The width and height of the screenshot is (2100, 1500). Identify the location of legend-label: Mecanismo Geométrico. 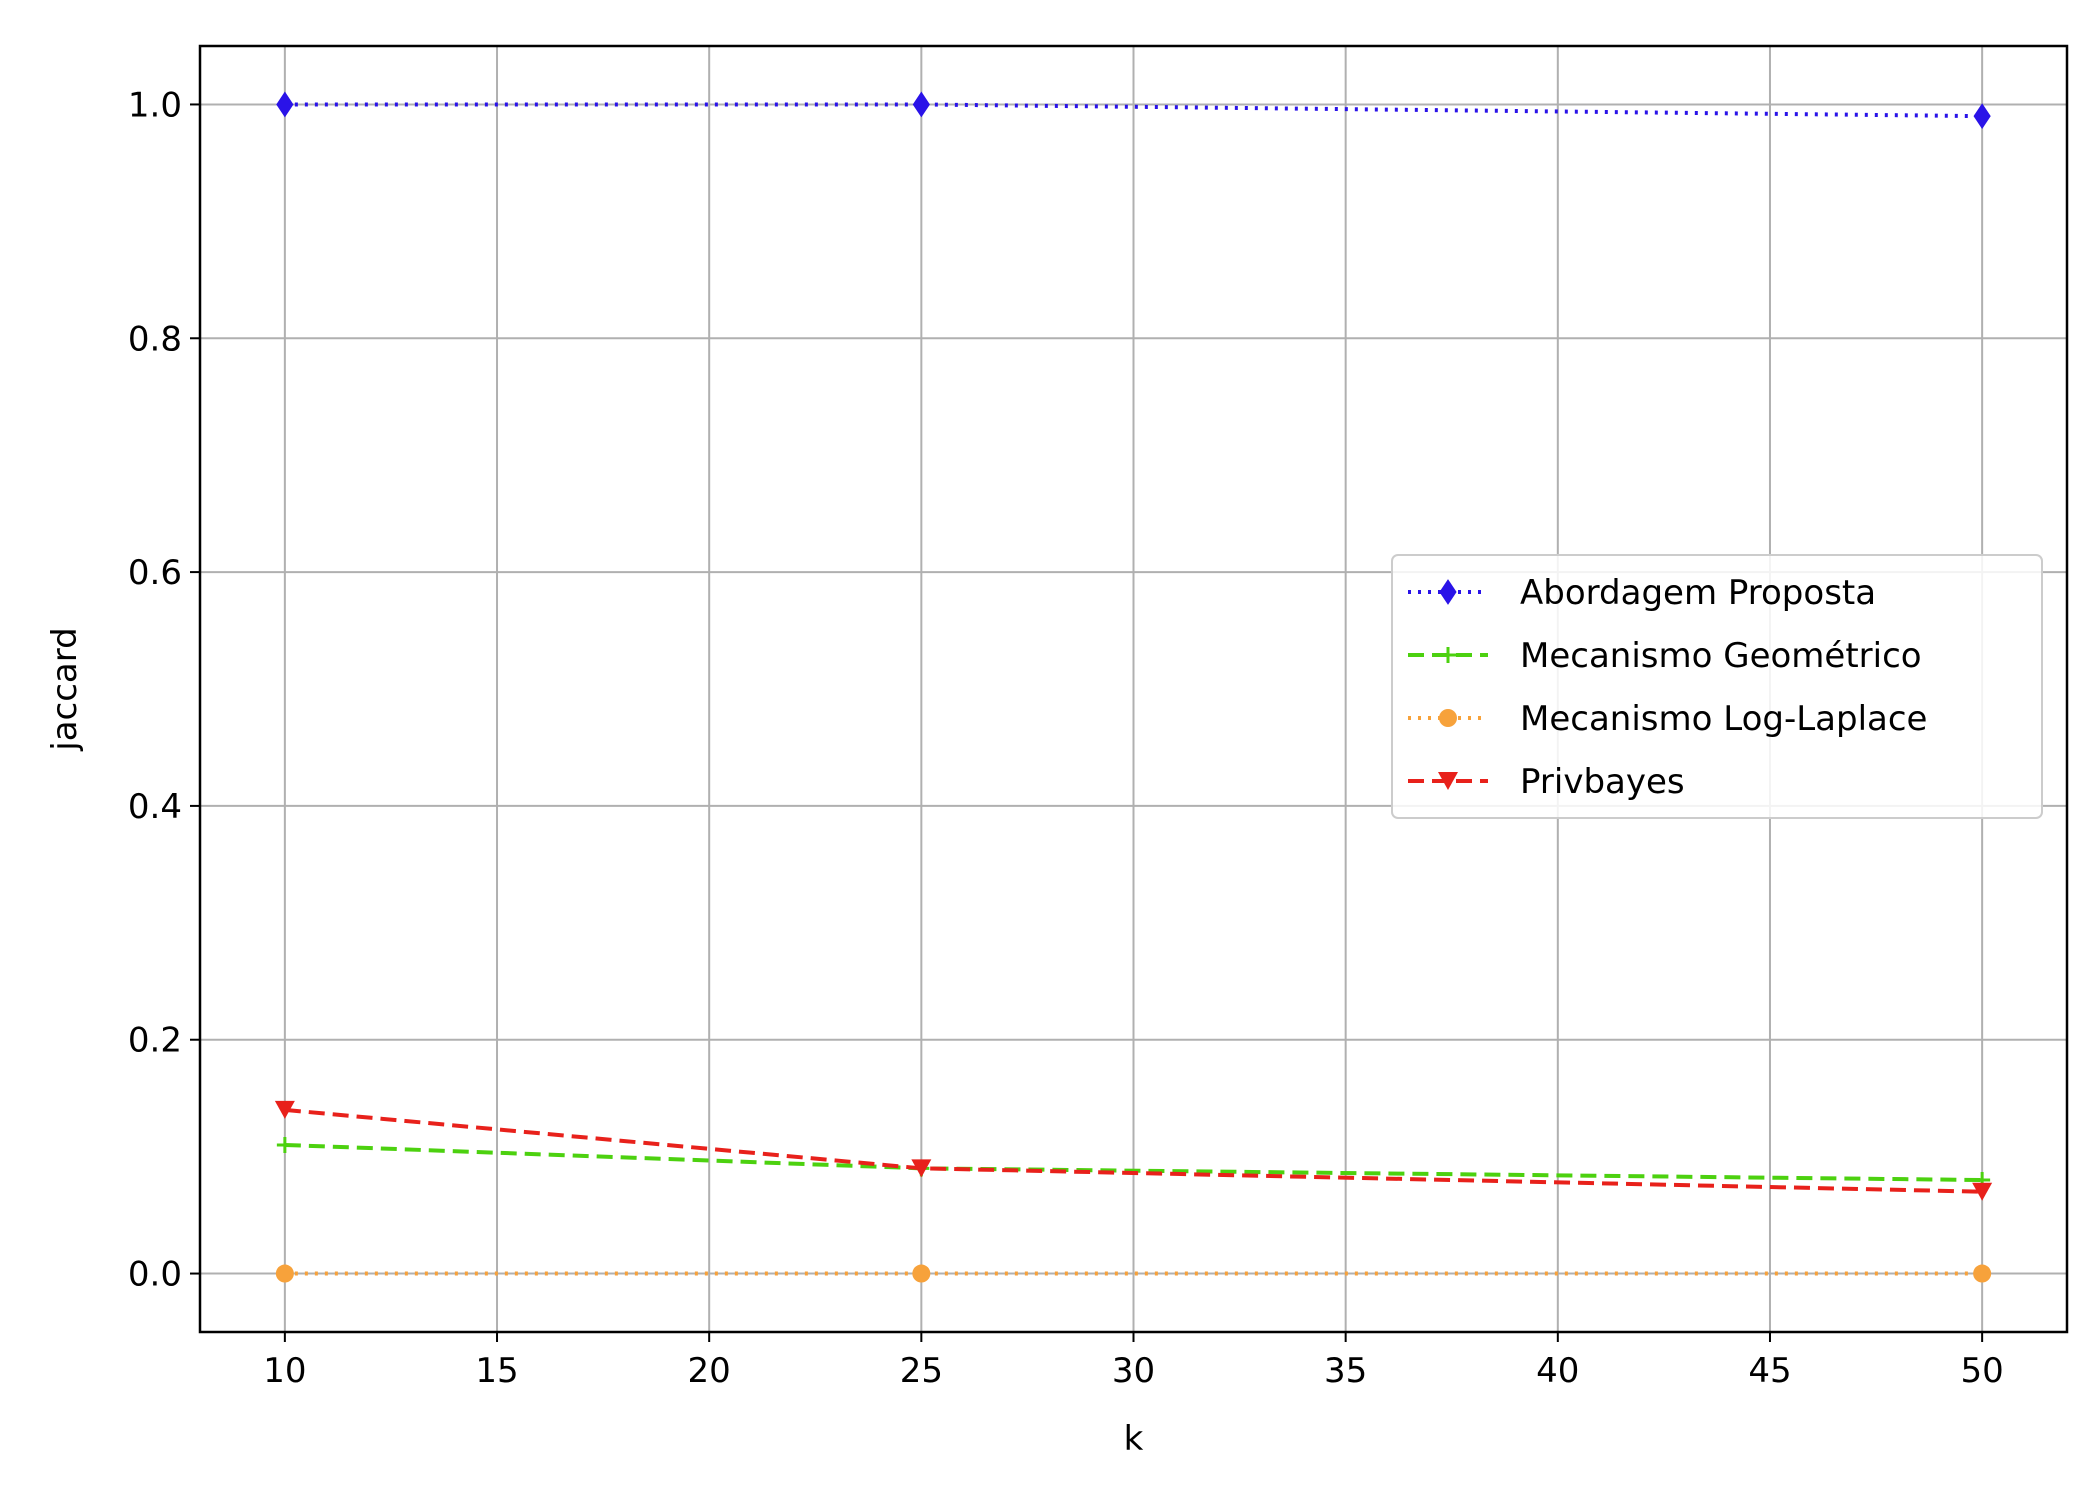
(1721, 656).